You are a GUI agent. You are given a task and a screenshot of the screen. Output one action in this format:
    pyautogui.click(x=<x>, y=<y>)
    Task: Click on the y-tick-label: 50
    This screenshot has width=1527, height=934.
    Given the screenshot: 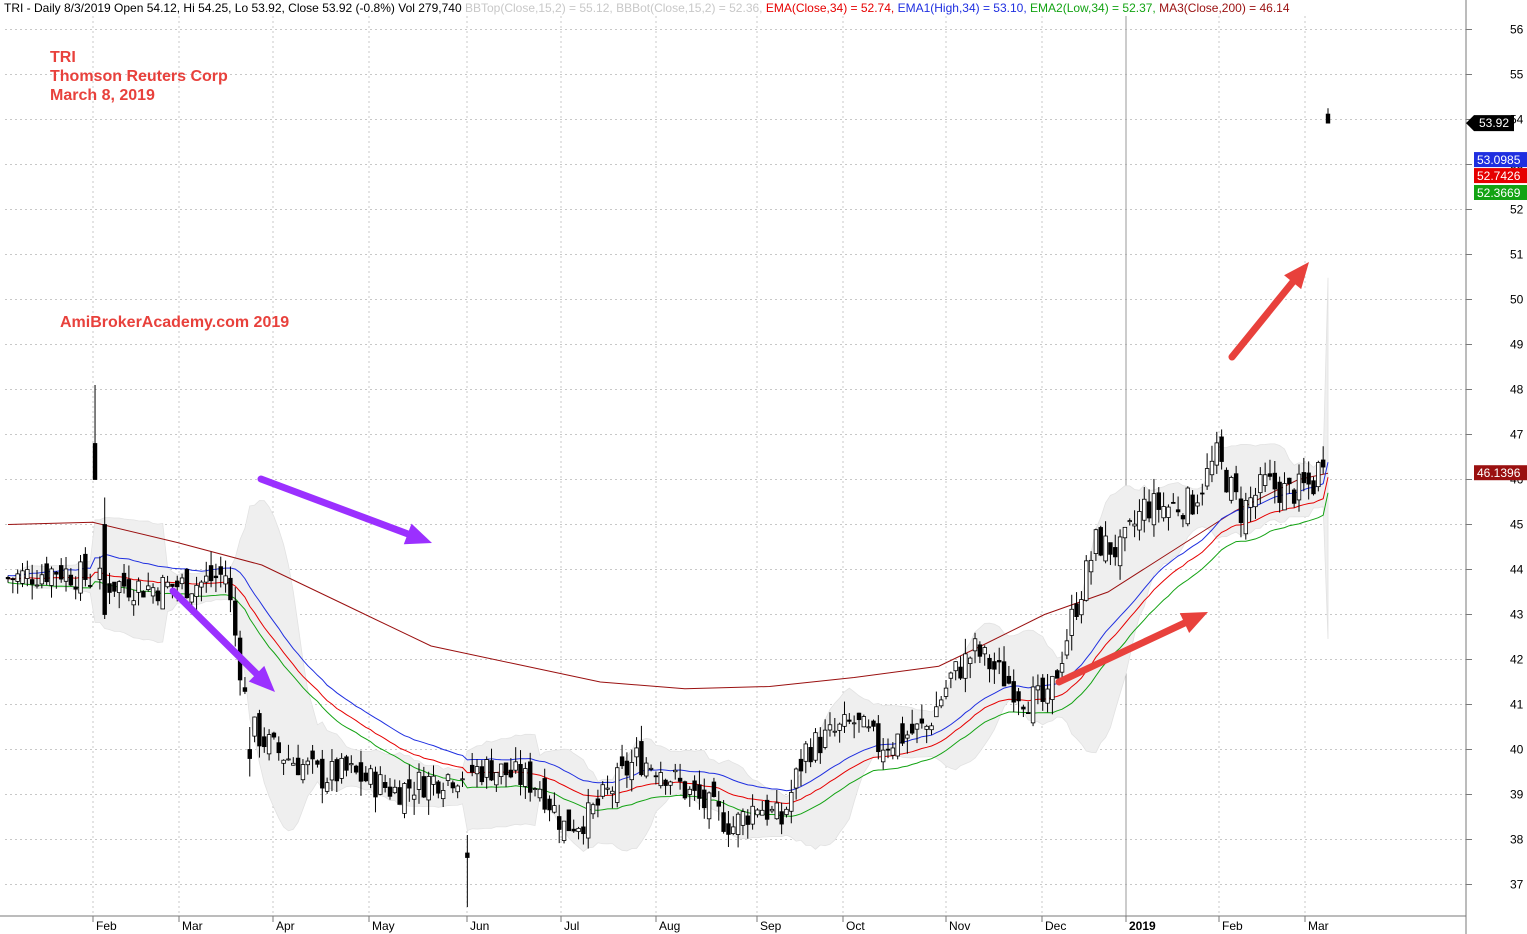 What is the action you would take?
    pyautogui.click(x=1517, y=300)
    